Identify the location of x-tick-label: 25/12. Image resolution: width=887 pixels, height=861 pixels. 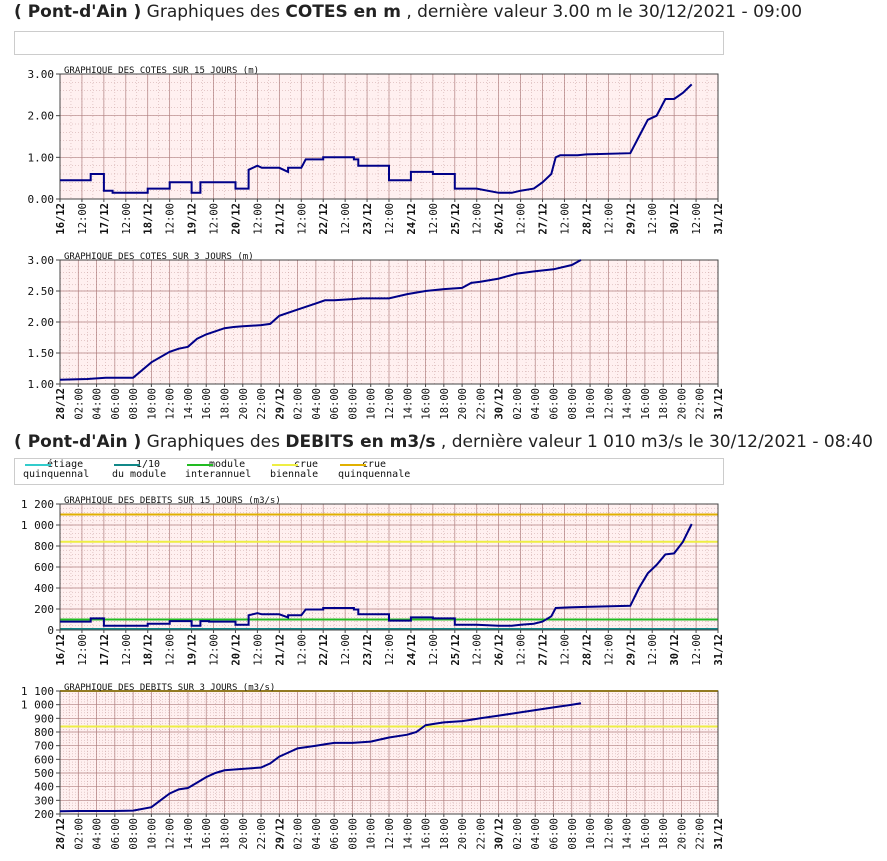
(456, 650).